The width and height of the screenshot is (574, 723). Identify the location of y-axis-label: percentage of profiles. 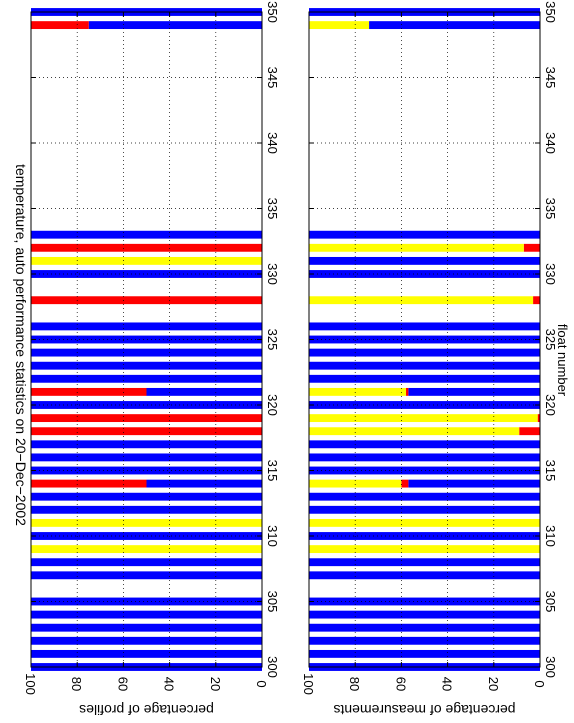
(146, 710).